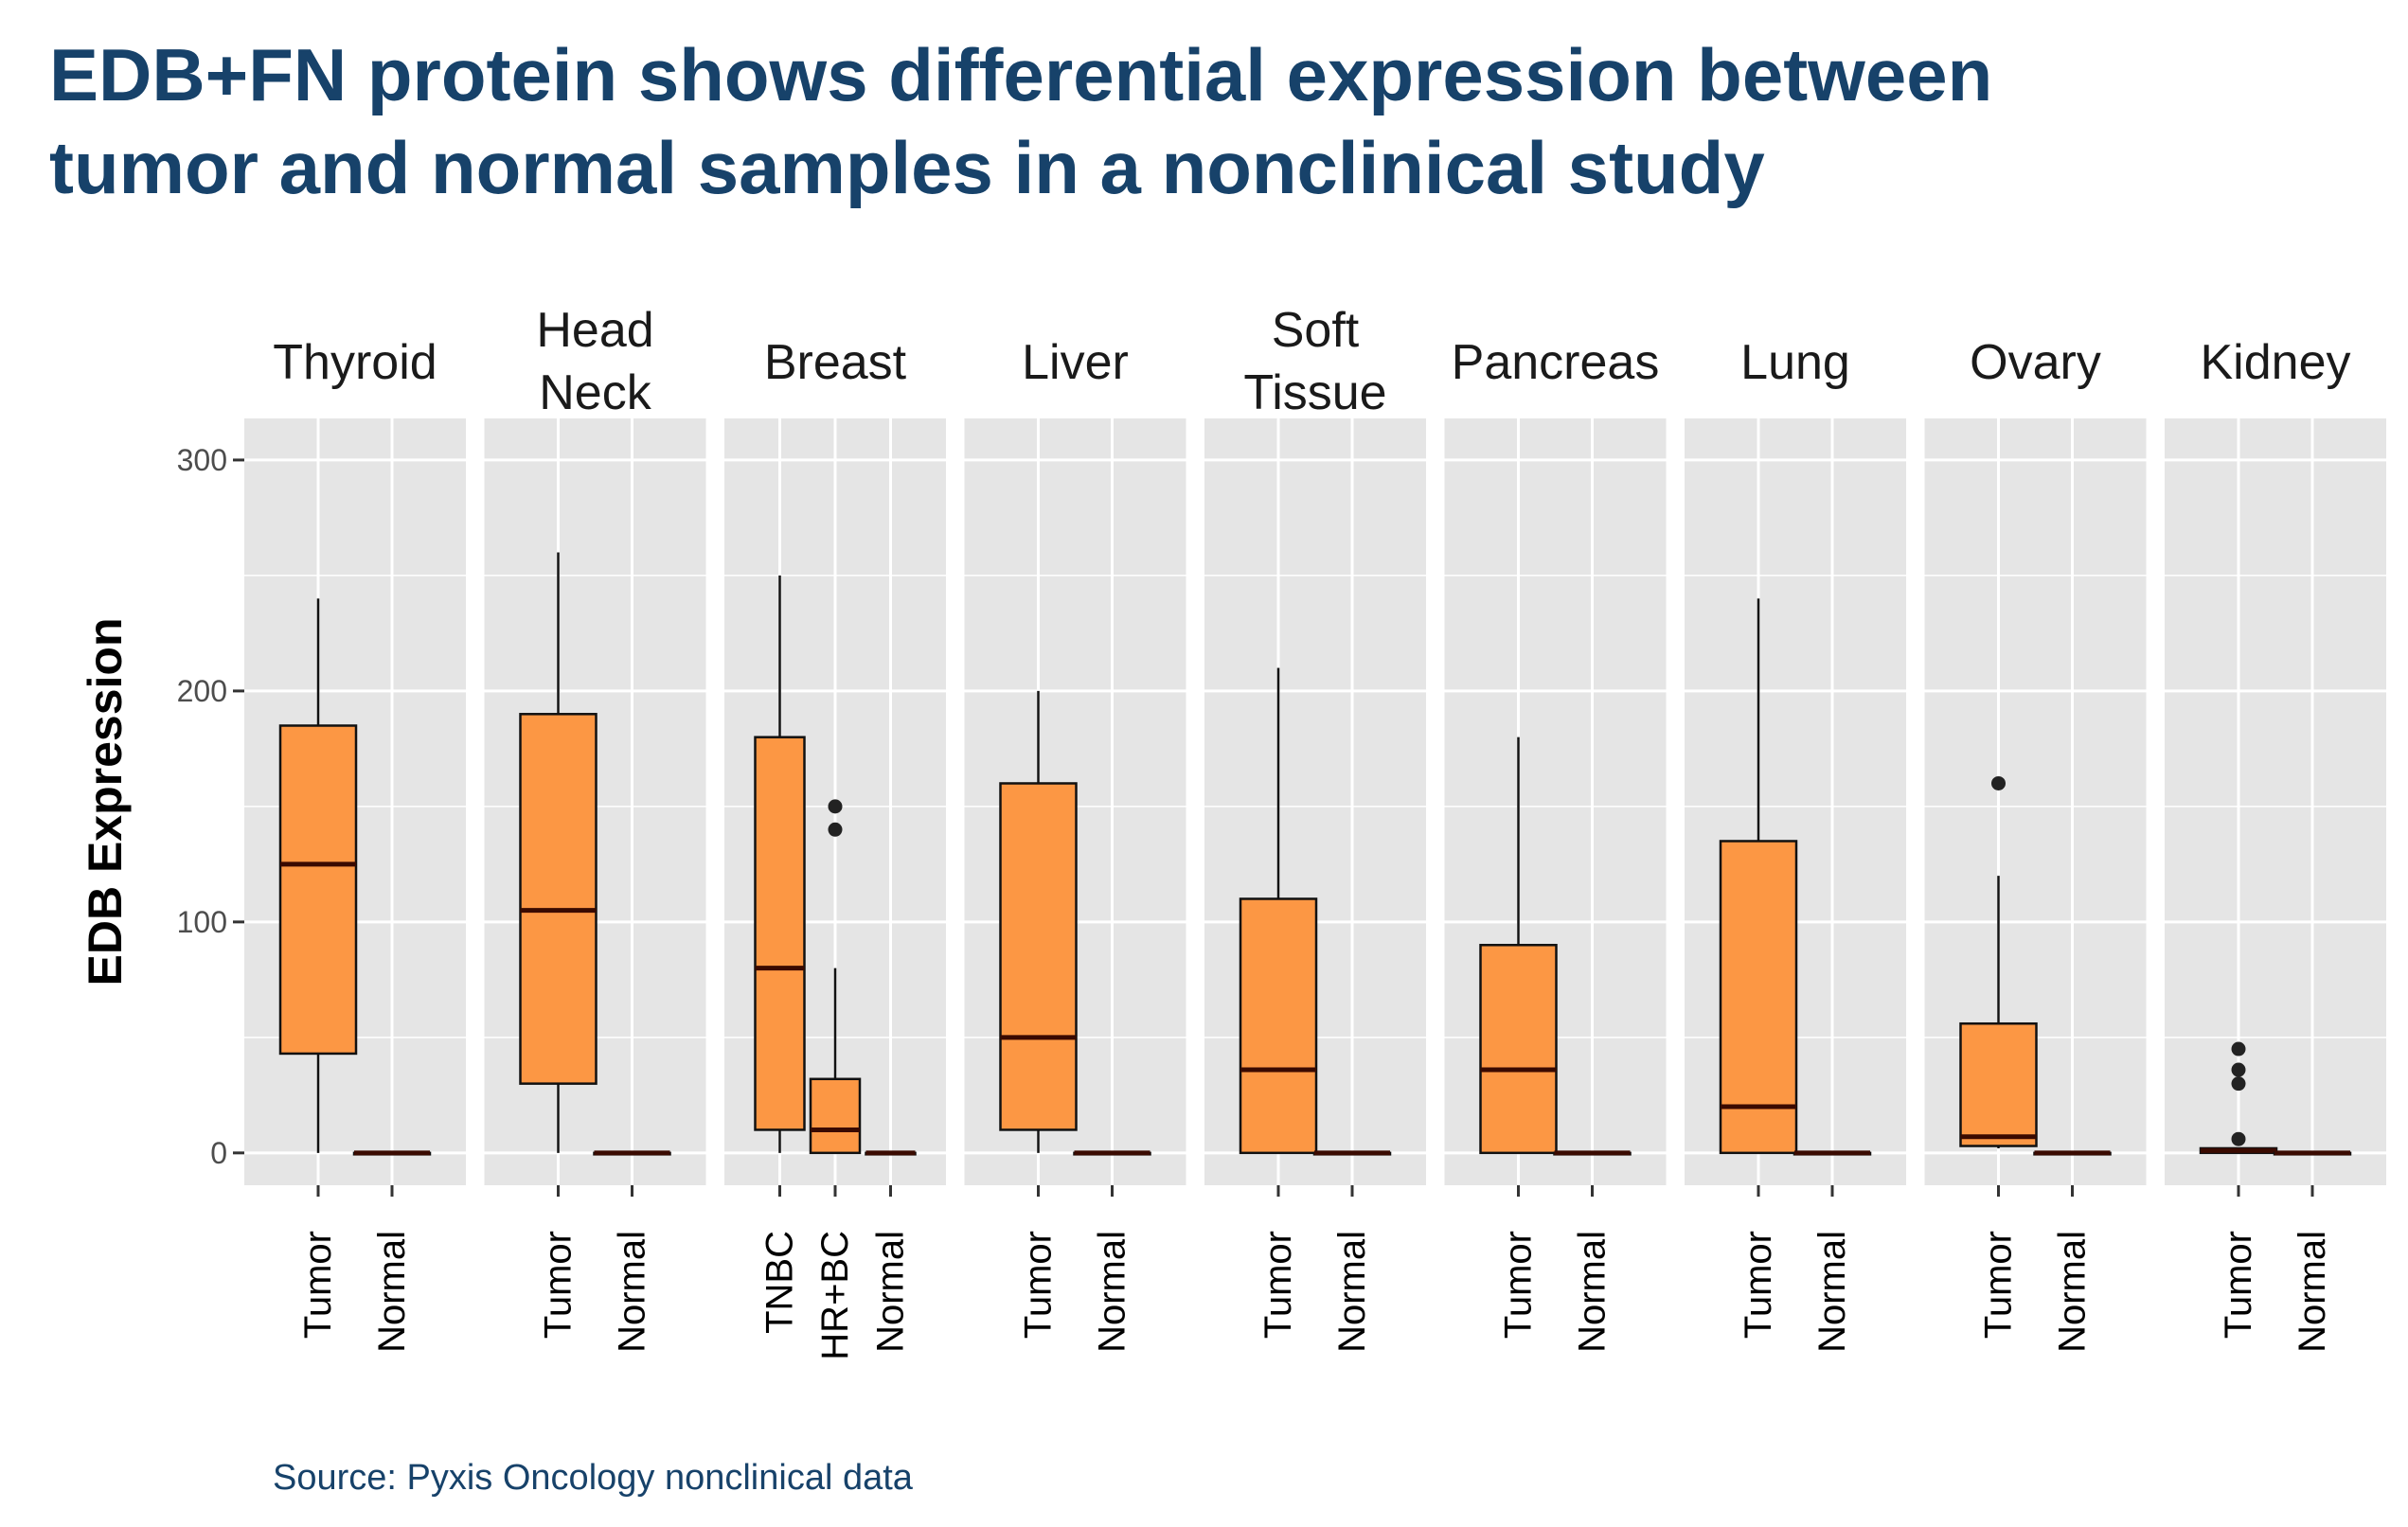 This screenshot has width=2408, height=1527. I want to click on box-head-neck-tumor: Tumor, so click(558, 878).